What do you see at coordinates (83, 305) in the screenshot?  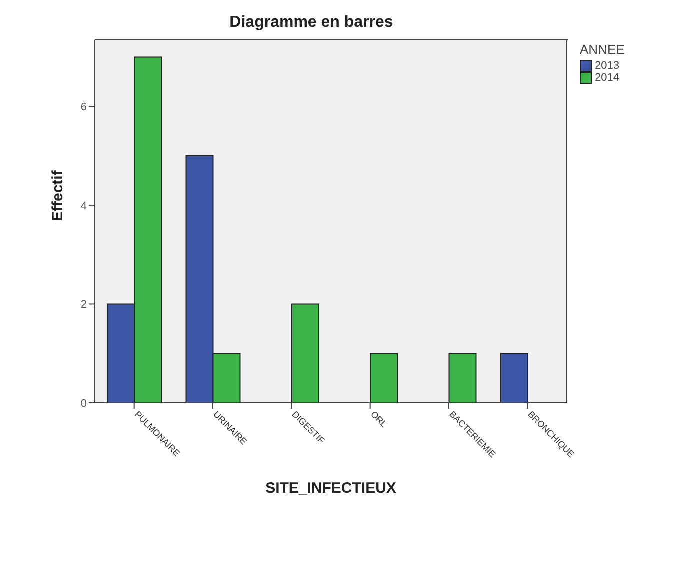 I see `y-tick-label: 2` at bounding box center [83, 305].